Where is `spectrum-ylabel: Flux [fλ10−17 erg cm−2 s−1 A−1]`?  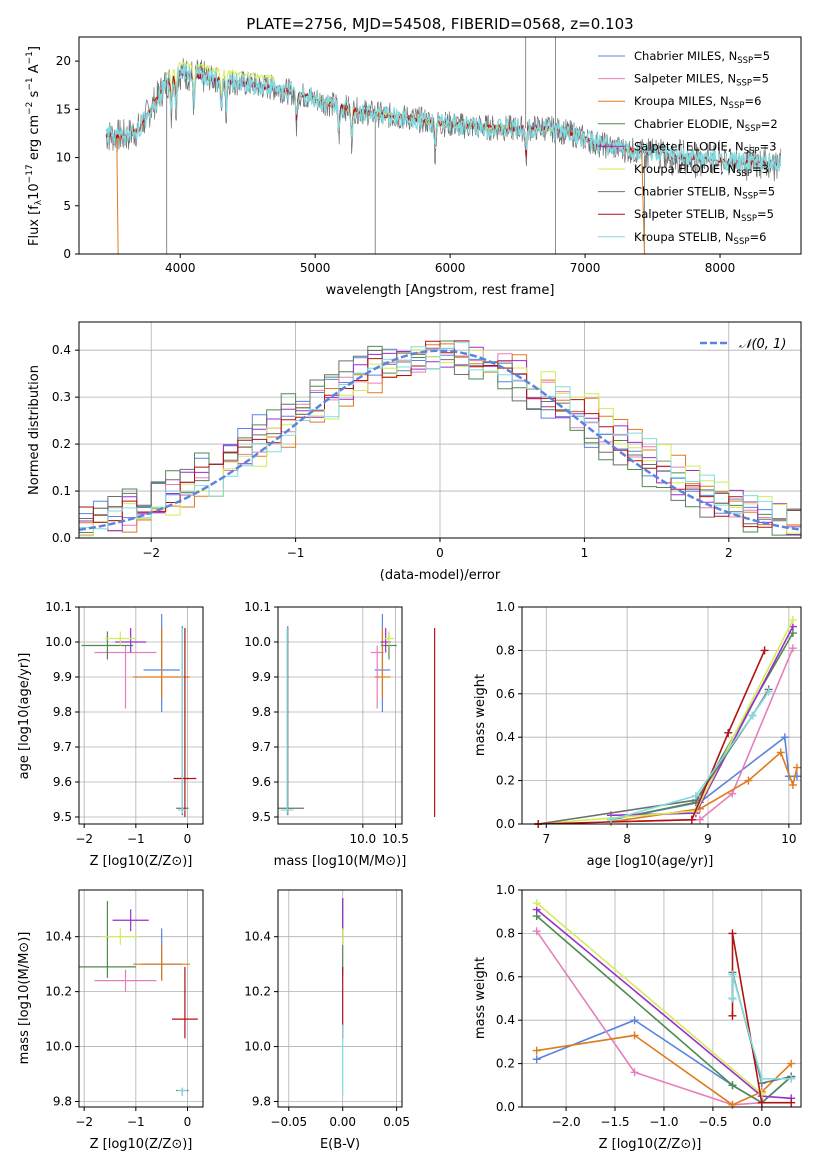 spectrum-ylabel: Flux [fλ10−17 erg cm−2 s−1 A−1] is located at coordinates (34, 146).